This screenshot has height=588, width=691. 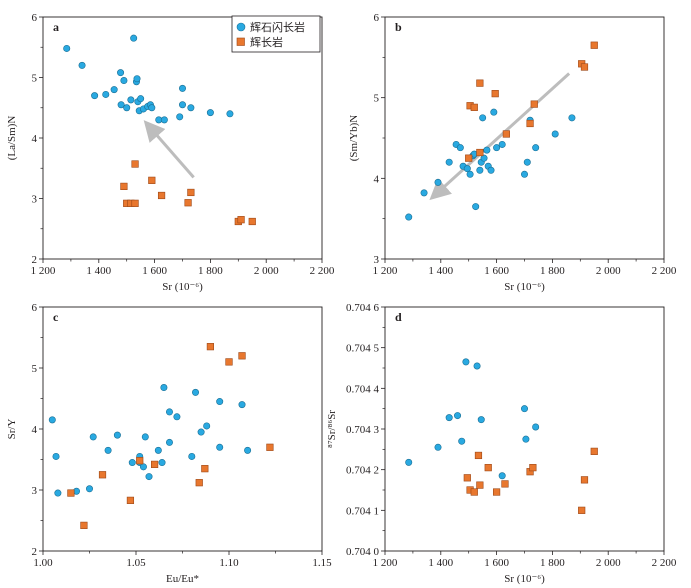 I want to click on x-tick-label: 1.05, so click(x=136, y=563).